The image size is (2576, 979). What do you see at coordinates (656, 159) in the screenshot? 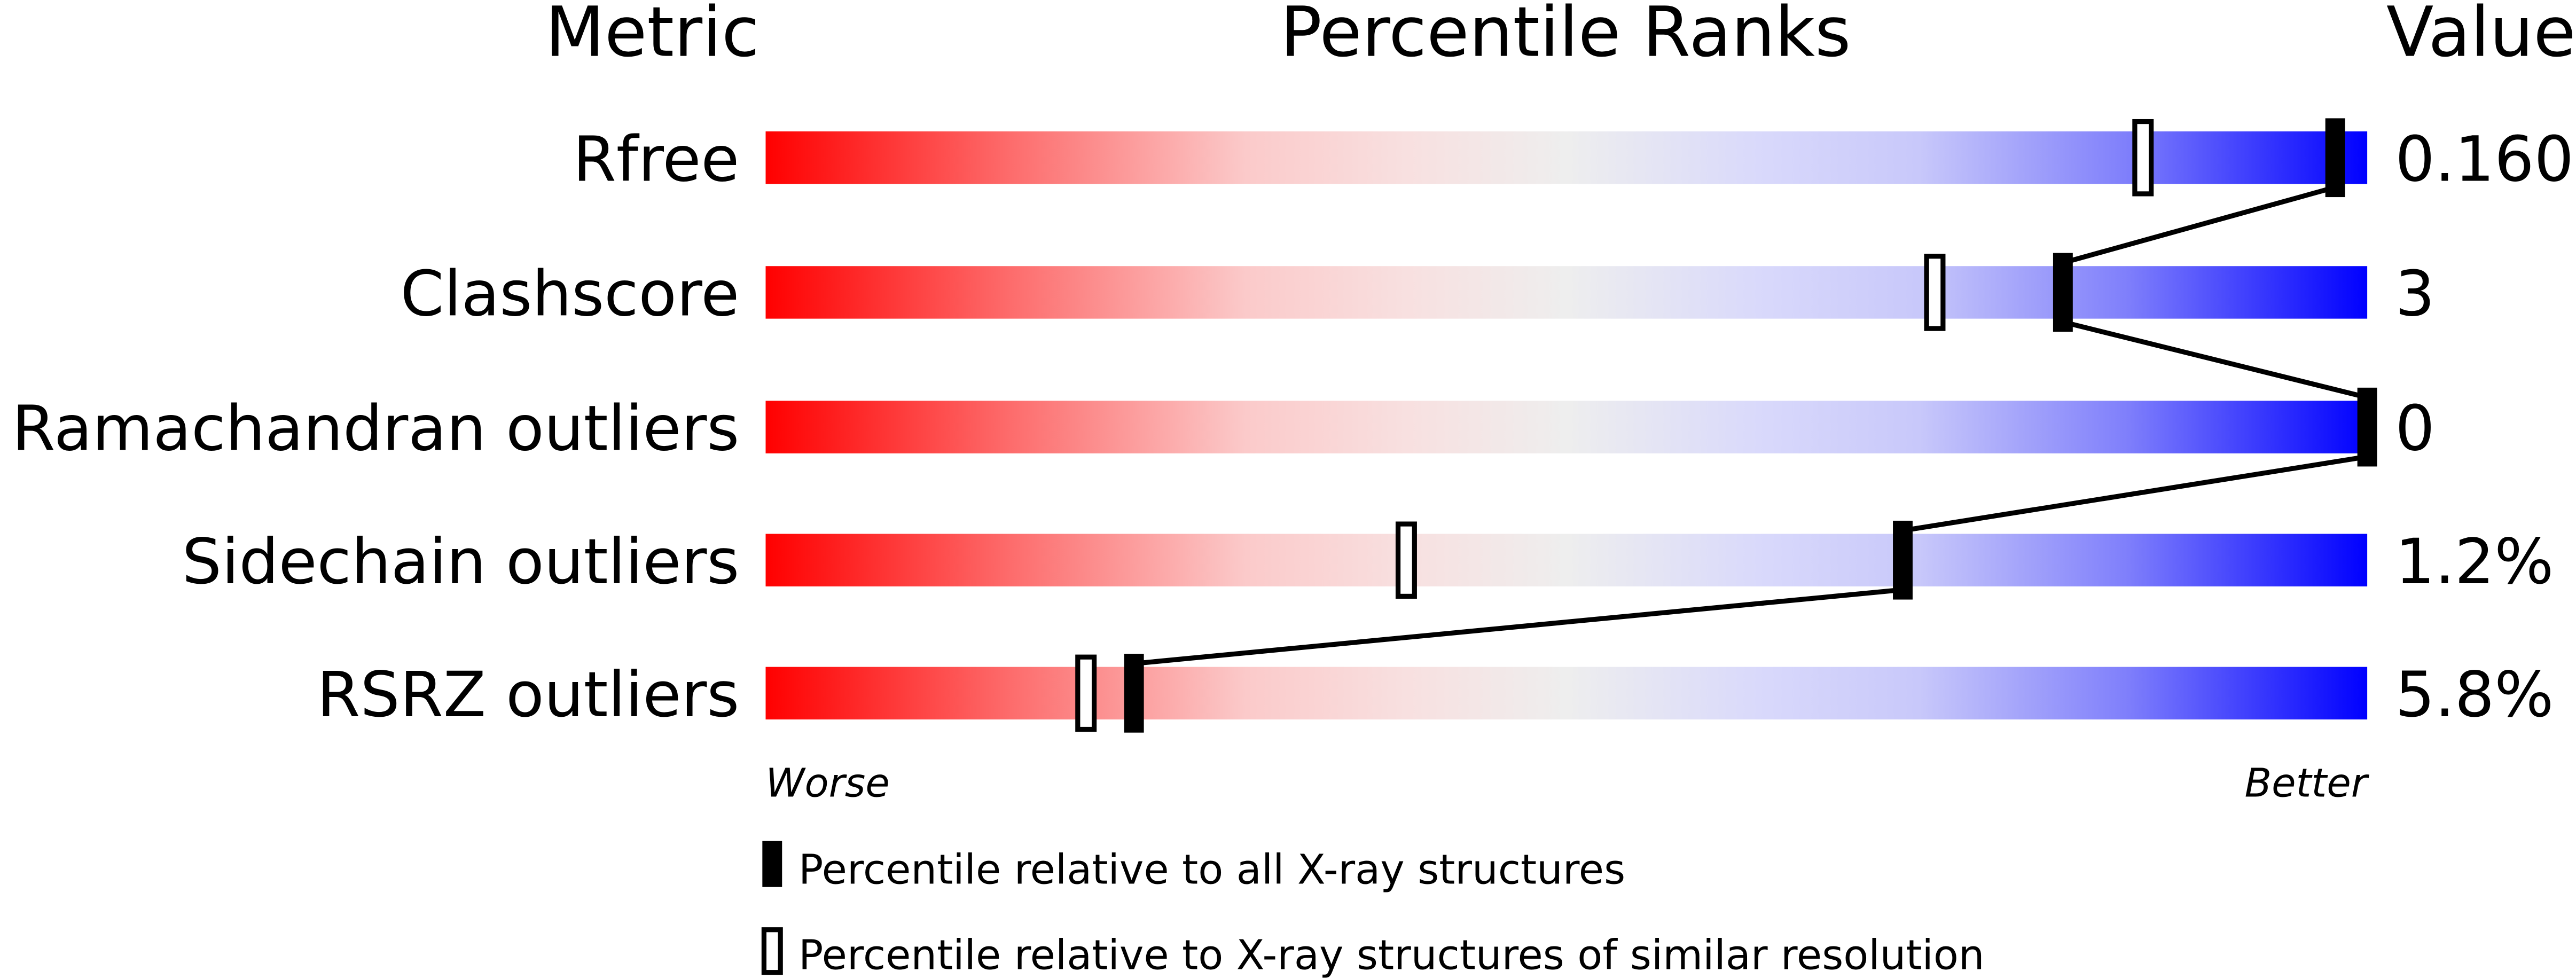
I see `metric-label: Rfree` at bounding box center [656, 159].